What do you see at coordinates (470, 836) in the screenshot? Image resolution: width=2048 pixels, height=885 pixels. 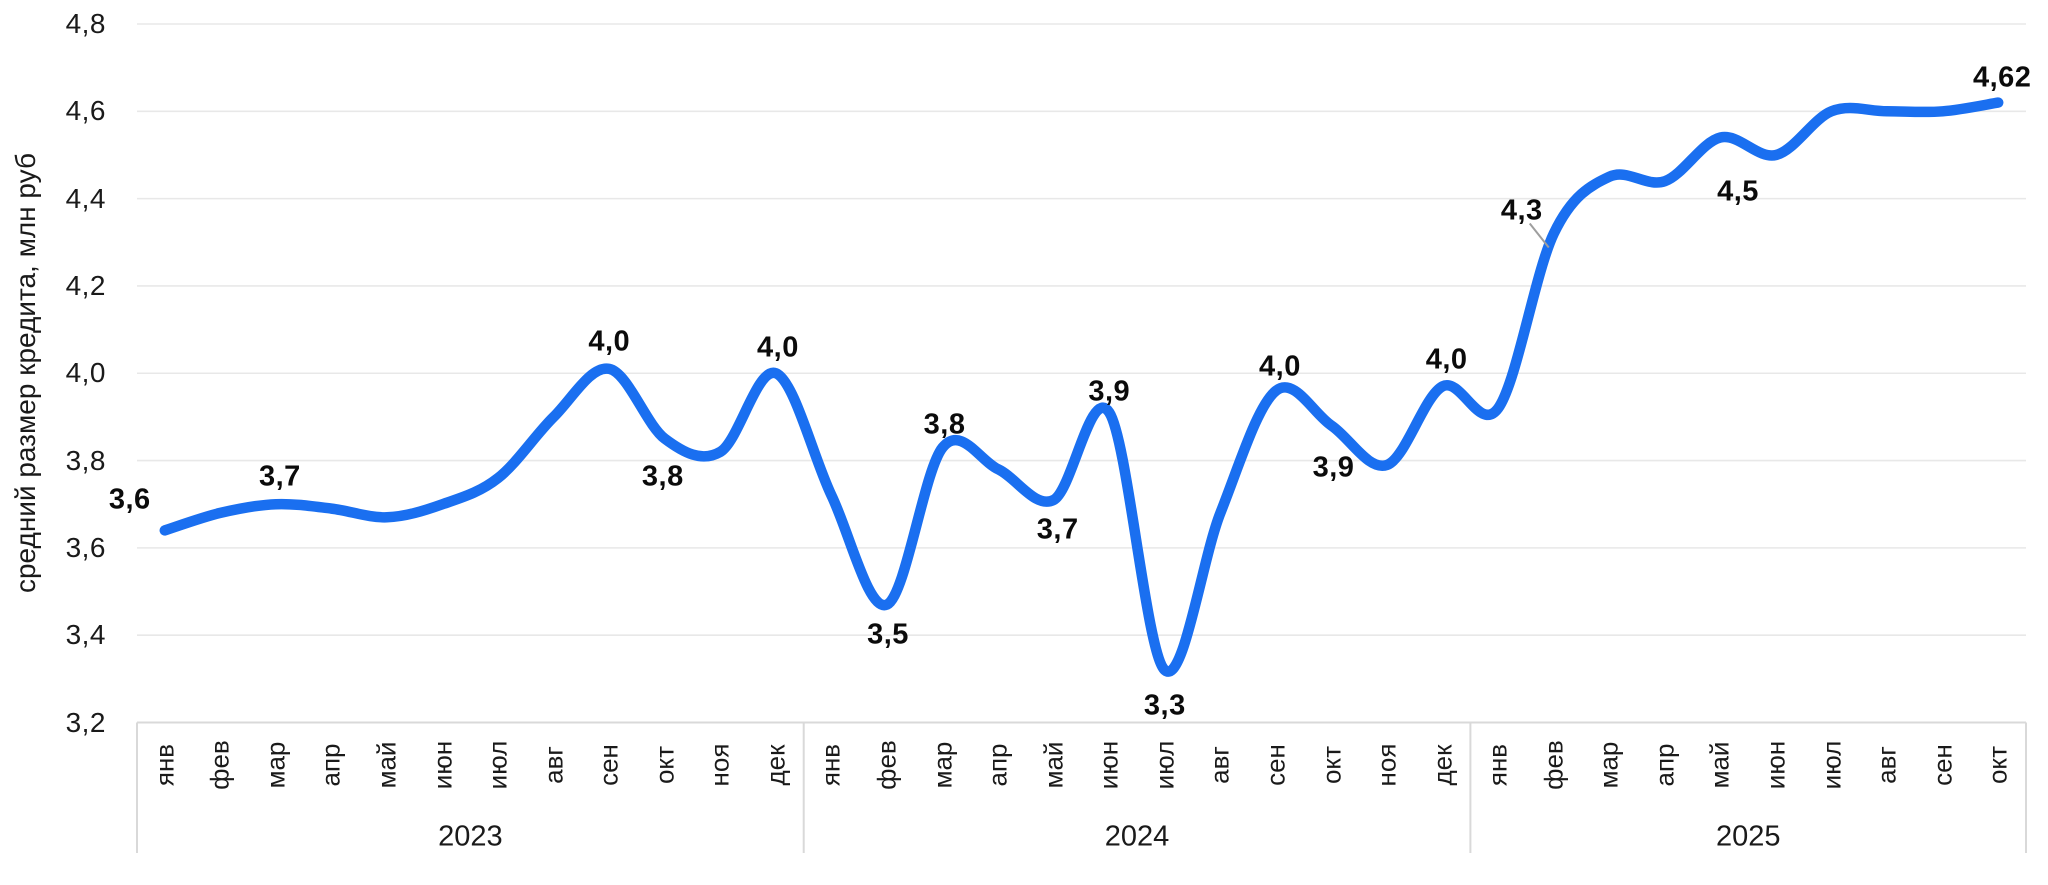 I see `year-label: 2023` at bounding box center [470, 836].